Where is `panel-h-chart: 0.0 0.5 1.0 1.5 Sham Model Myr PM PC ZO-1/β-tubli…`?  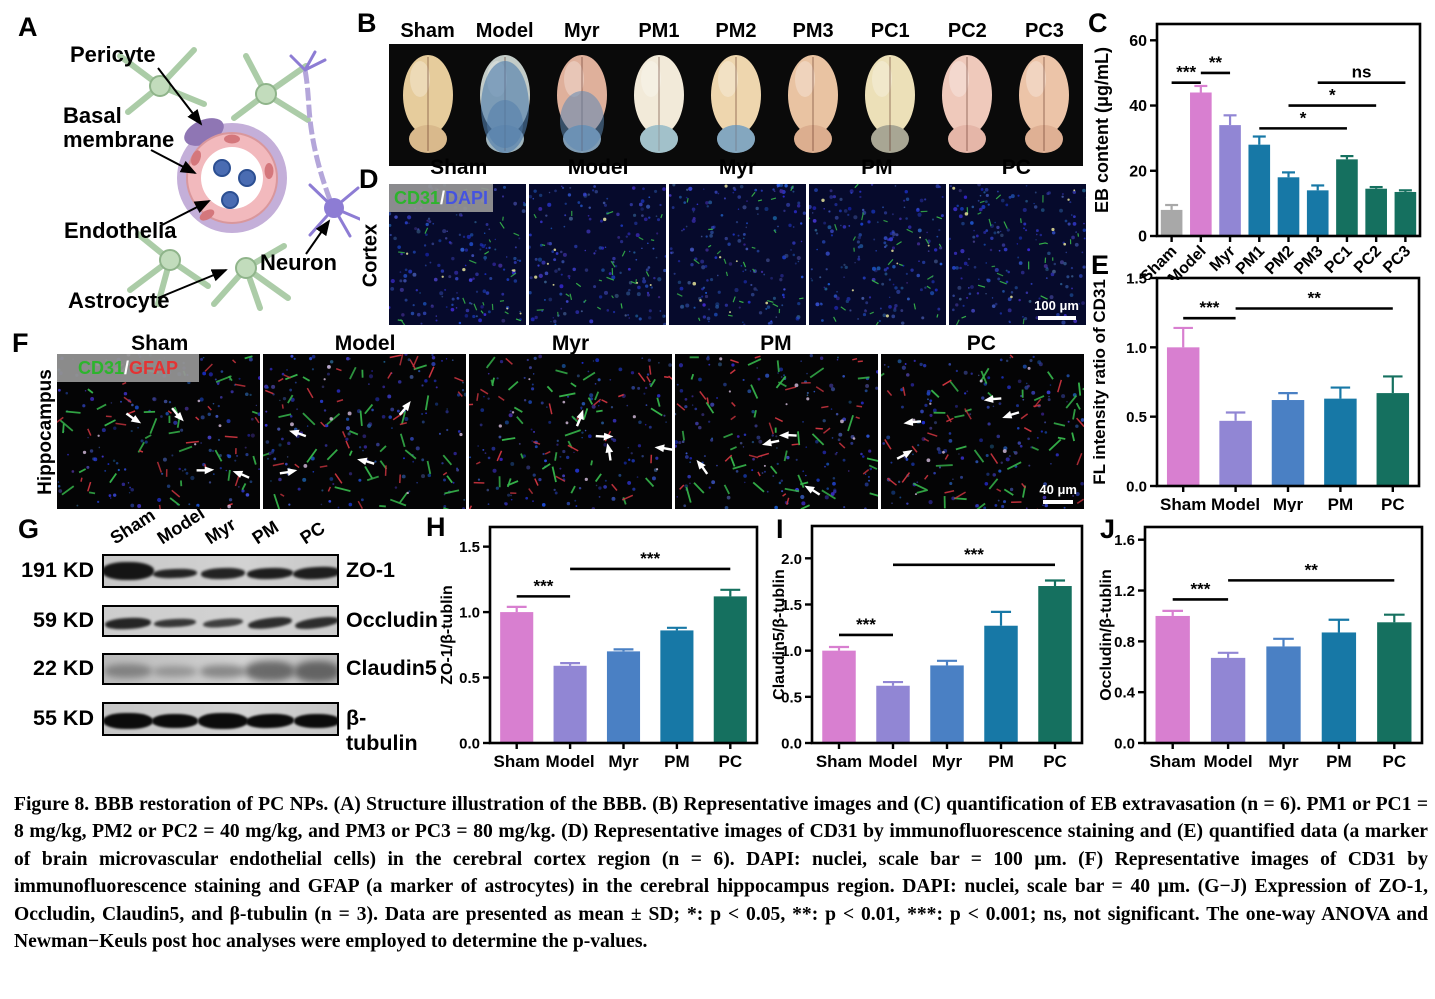 panel-h-chart: 0.0 0.5 1.0 1.5 Sham Model Myr PM PC ZO-1/β-tubli… is located at coordinates (601, 644).